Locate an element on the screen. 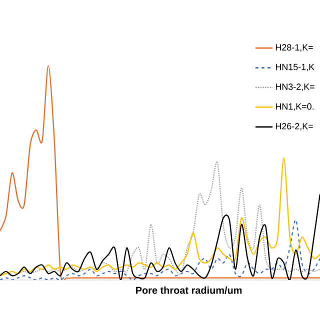 This screenshot has width=320, height=320. legend-label: H28-1,K= is located at coordinates (294, 48).